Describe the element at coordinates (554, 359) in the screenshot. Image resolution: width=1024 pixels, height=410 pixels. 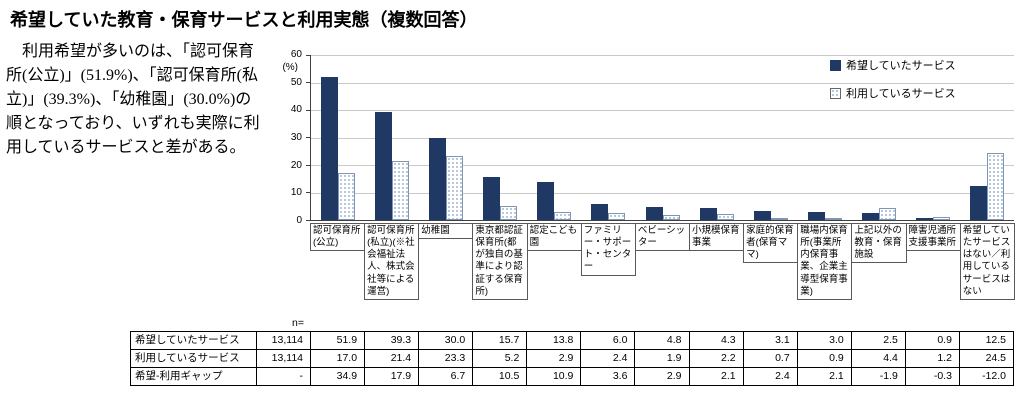
I see `table-cell: 2.9` at that location.